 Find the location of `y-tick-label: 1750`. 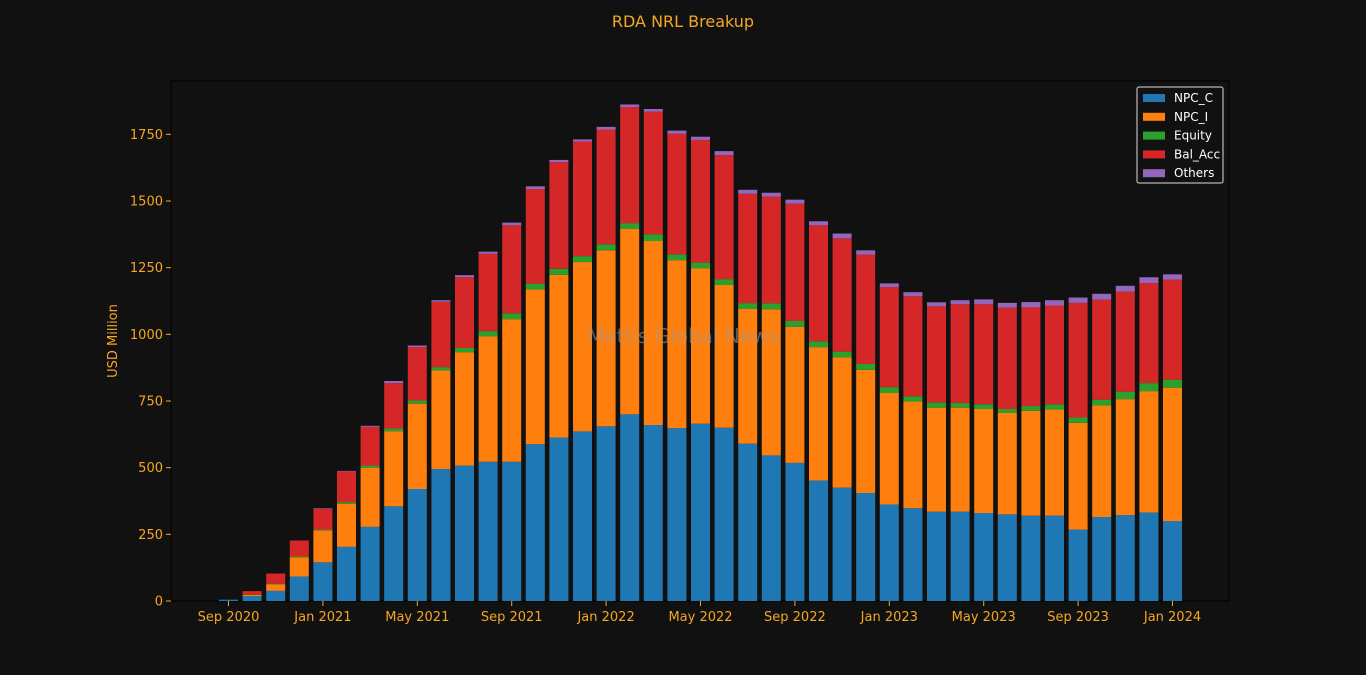

y-tick-label: 1750 is located at coordinates (146, 135).